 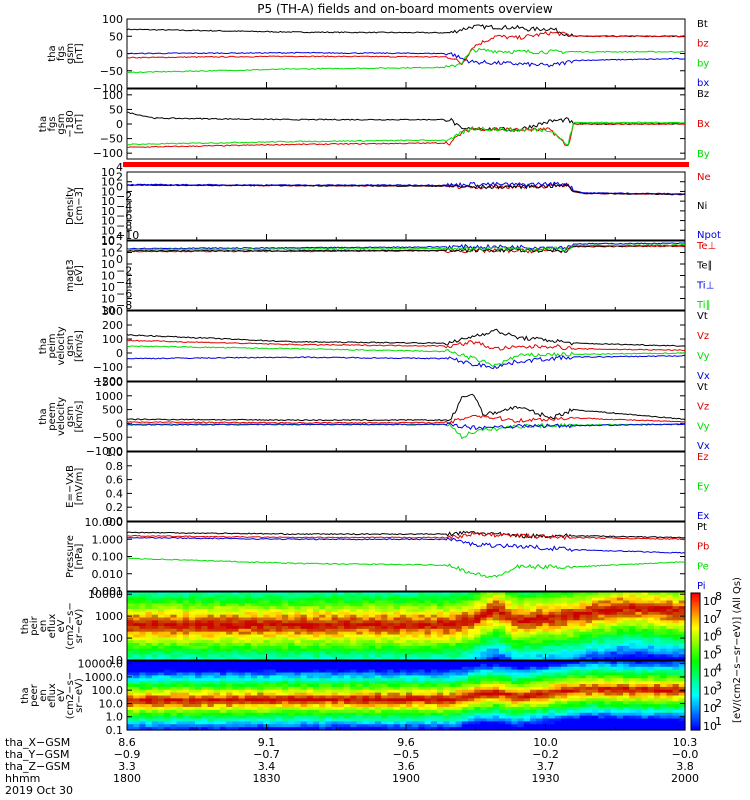 What do you see at coordinates (406, 556) in the screenshot?
I see `panel-frame` at bounding box center [406, 556].